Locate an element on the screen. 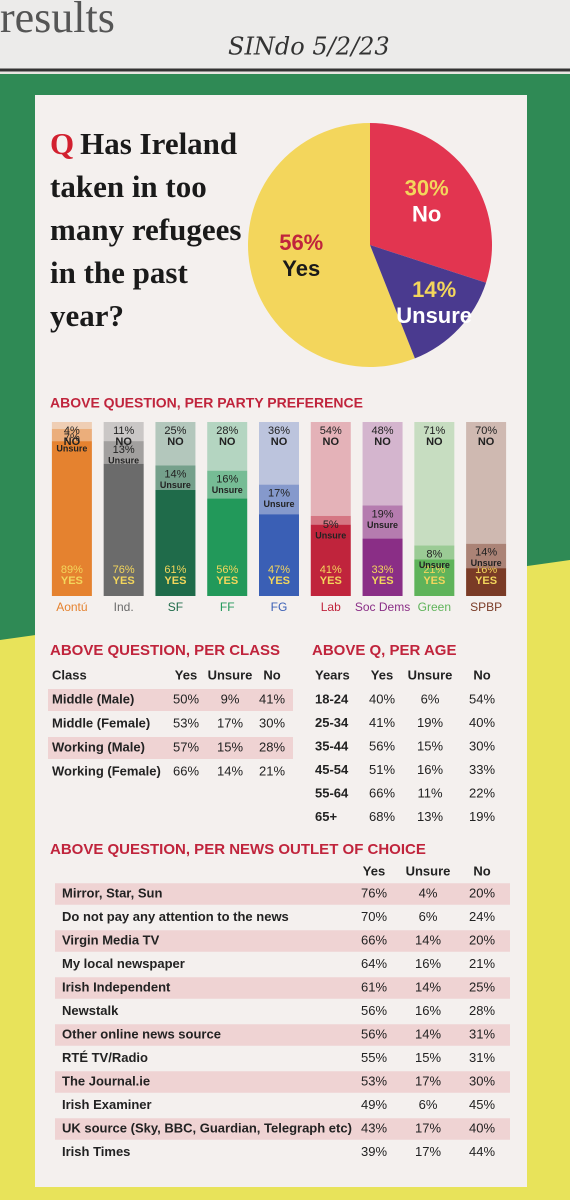  table-cell: Irish Examiner is located at coordinates (107, 1104).